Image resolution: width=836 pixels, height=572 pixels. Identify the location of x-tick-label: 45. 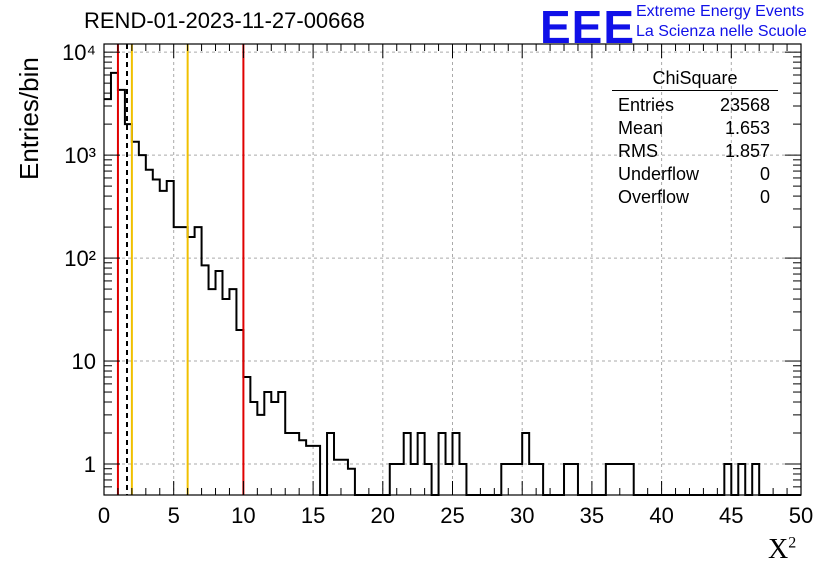
(731, 515).